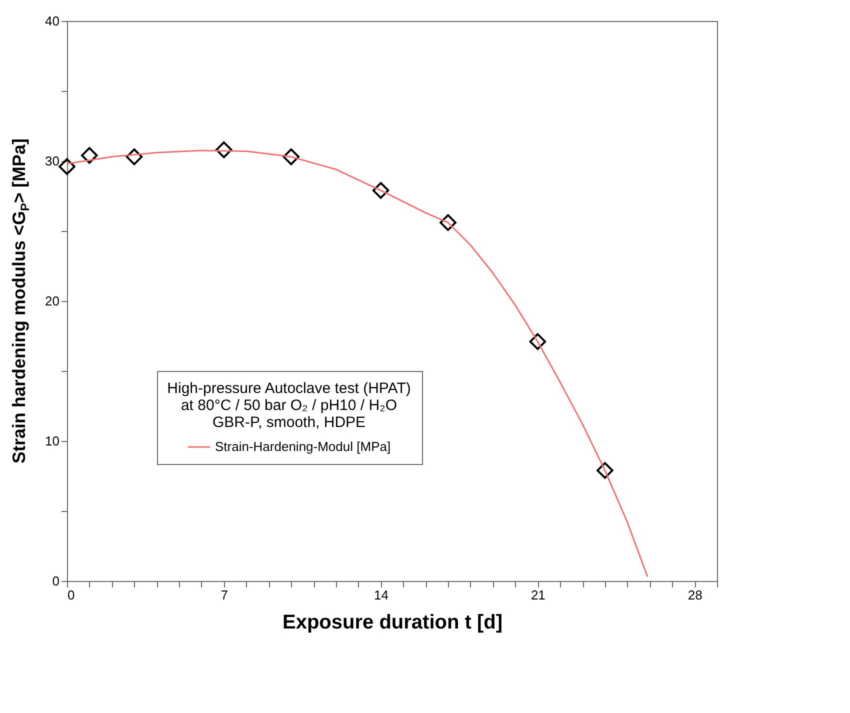 Image resolution: width=850 pixels, height=713 pixels. What do you see at coordinates (52, 441) in the screenshot?
I see `y-tick-label: 10` at bounding box center [52, 441].